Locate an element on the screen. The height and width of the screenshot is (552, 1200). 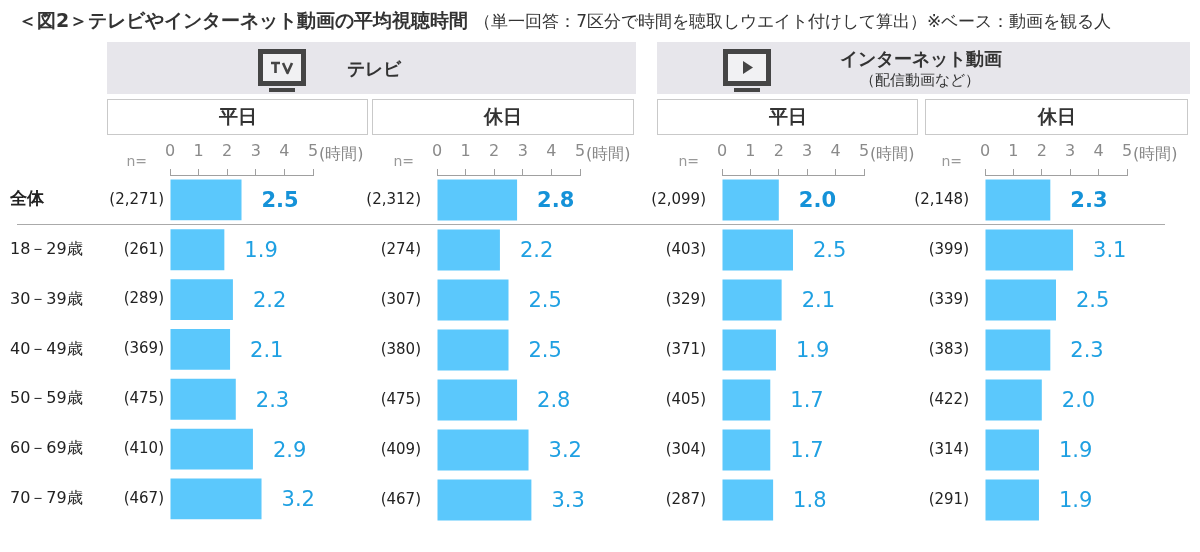
data-label: 2.2 is located at coordinates (536, 250).